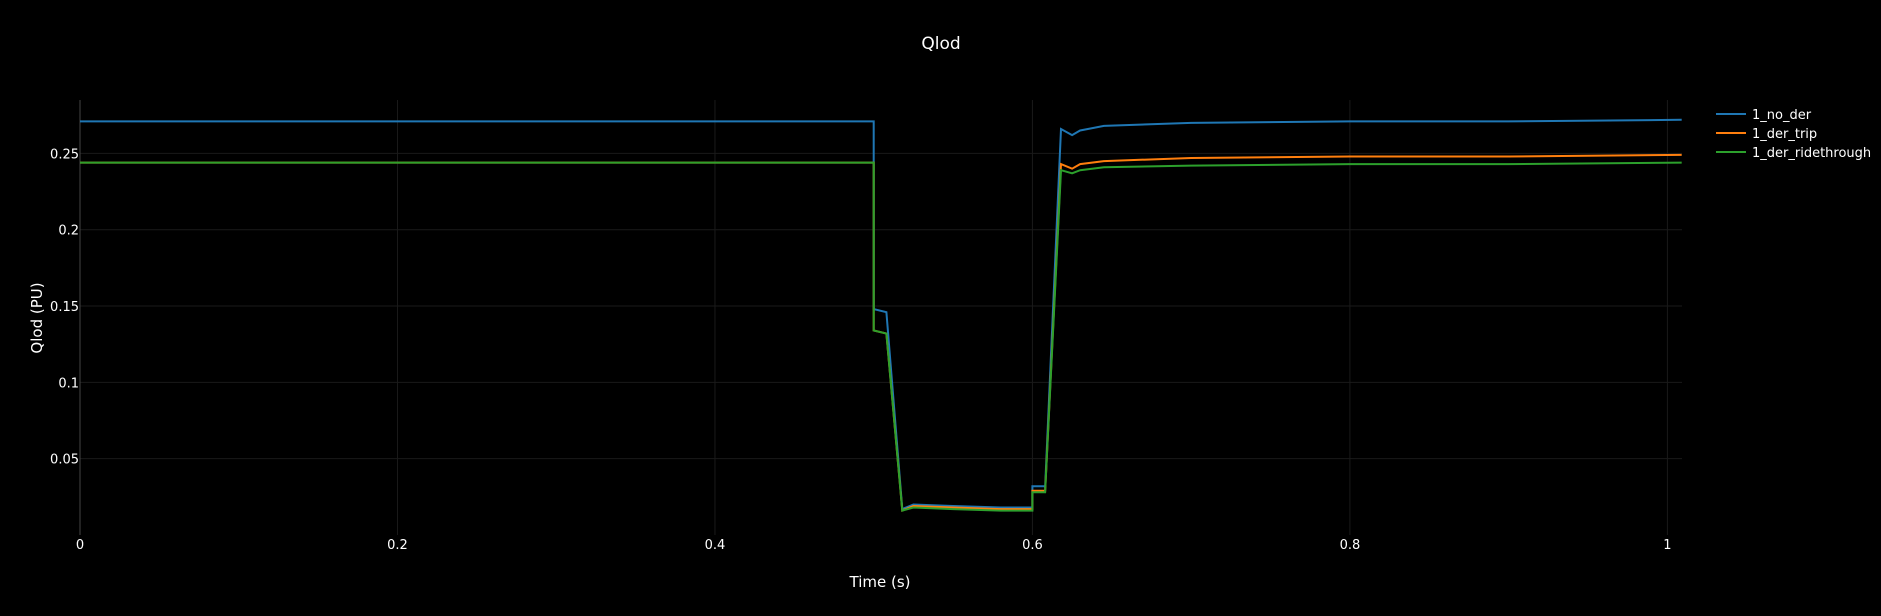  What do you see at coordinates (37, 317) in the screenshot?
I see `y-axis-label: Qlod (PU)` at bounding box center [37, 317].